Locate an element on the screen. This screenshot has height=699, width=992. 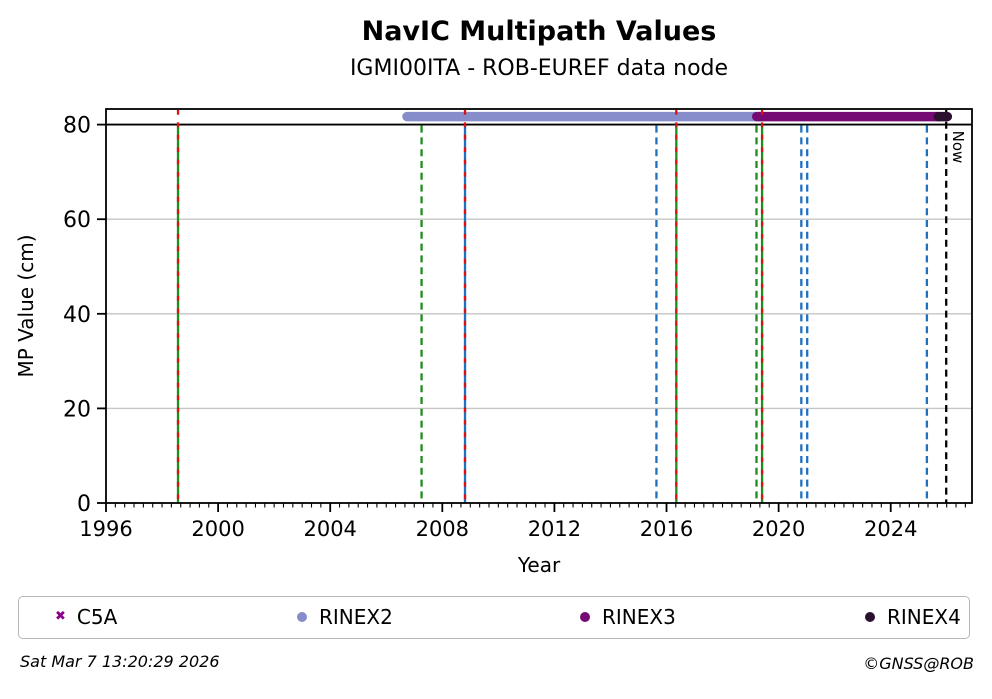
x-tick-label-2004: 2004 is located at coordinates (329, 529).